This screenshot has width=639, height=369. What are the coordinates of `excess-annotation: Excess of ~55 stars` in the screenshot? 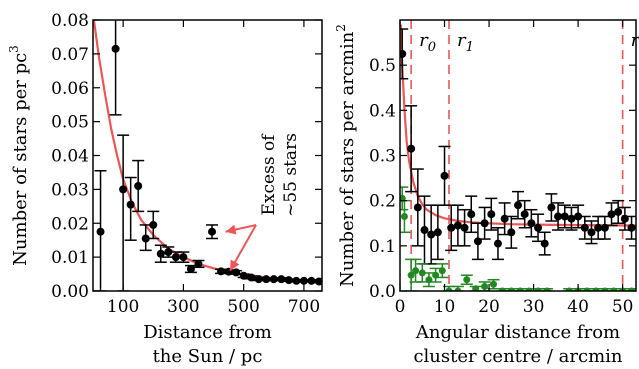 It's located at (263, 202).